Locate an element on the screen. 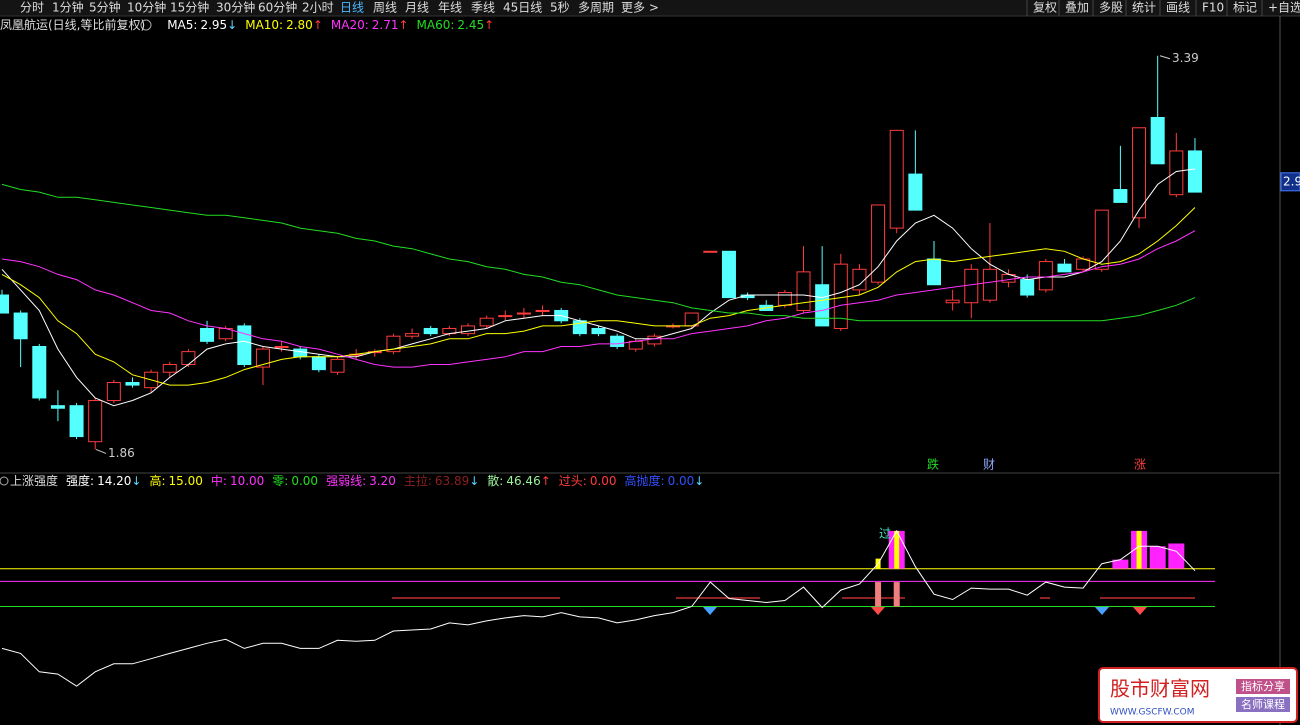 The image size is (1300, 725). period-tab: 30分钟 is located at coordinates (235, 7).